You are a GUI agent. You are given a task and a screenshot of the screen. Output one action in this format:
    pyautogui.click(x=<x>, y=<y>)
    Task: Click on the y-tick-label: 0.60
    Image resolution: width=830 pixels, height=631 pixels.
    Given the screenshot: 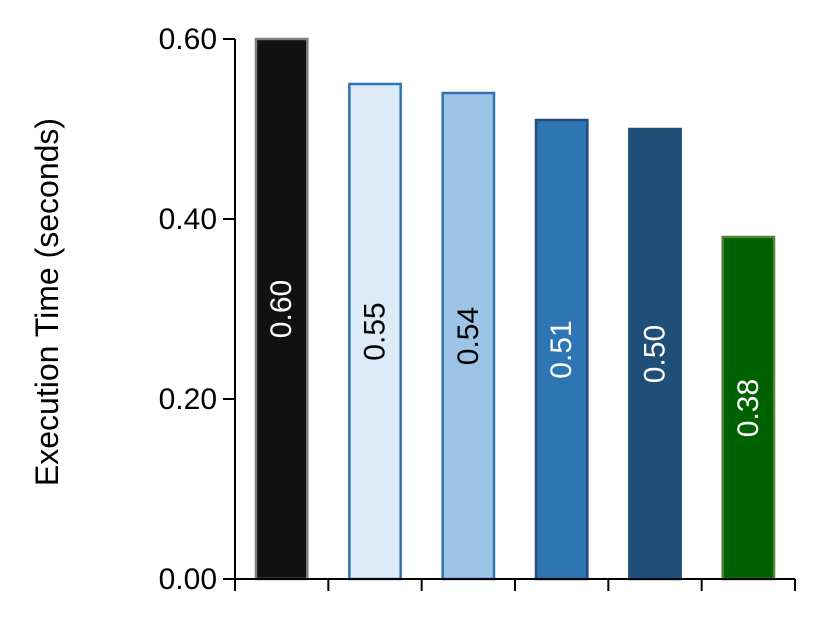 What is the action you would take?
    pyautogui.click(x=188, y=39)
    